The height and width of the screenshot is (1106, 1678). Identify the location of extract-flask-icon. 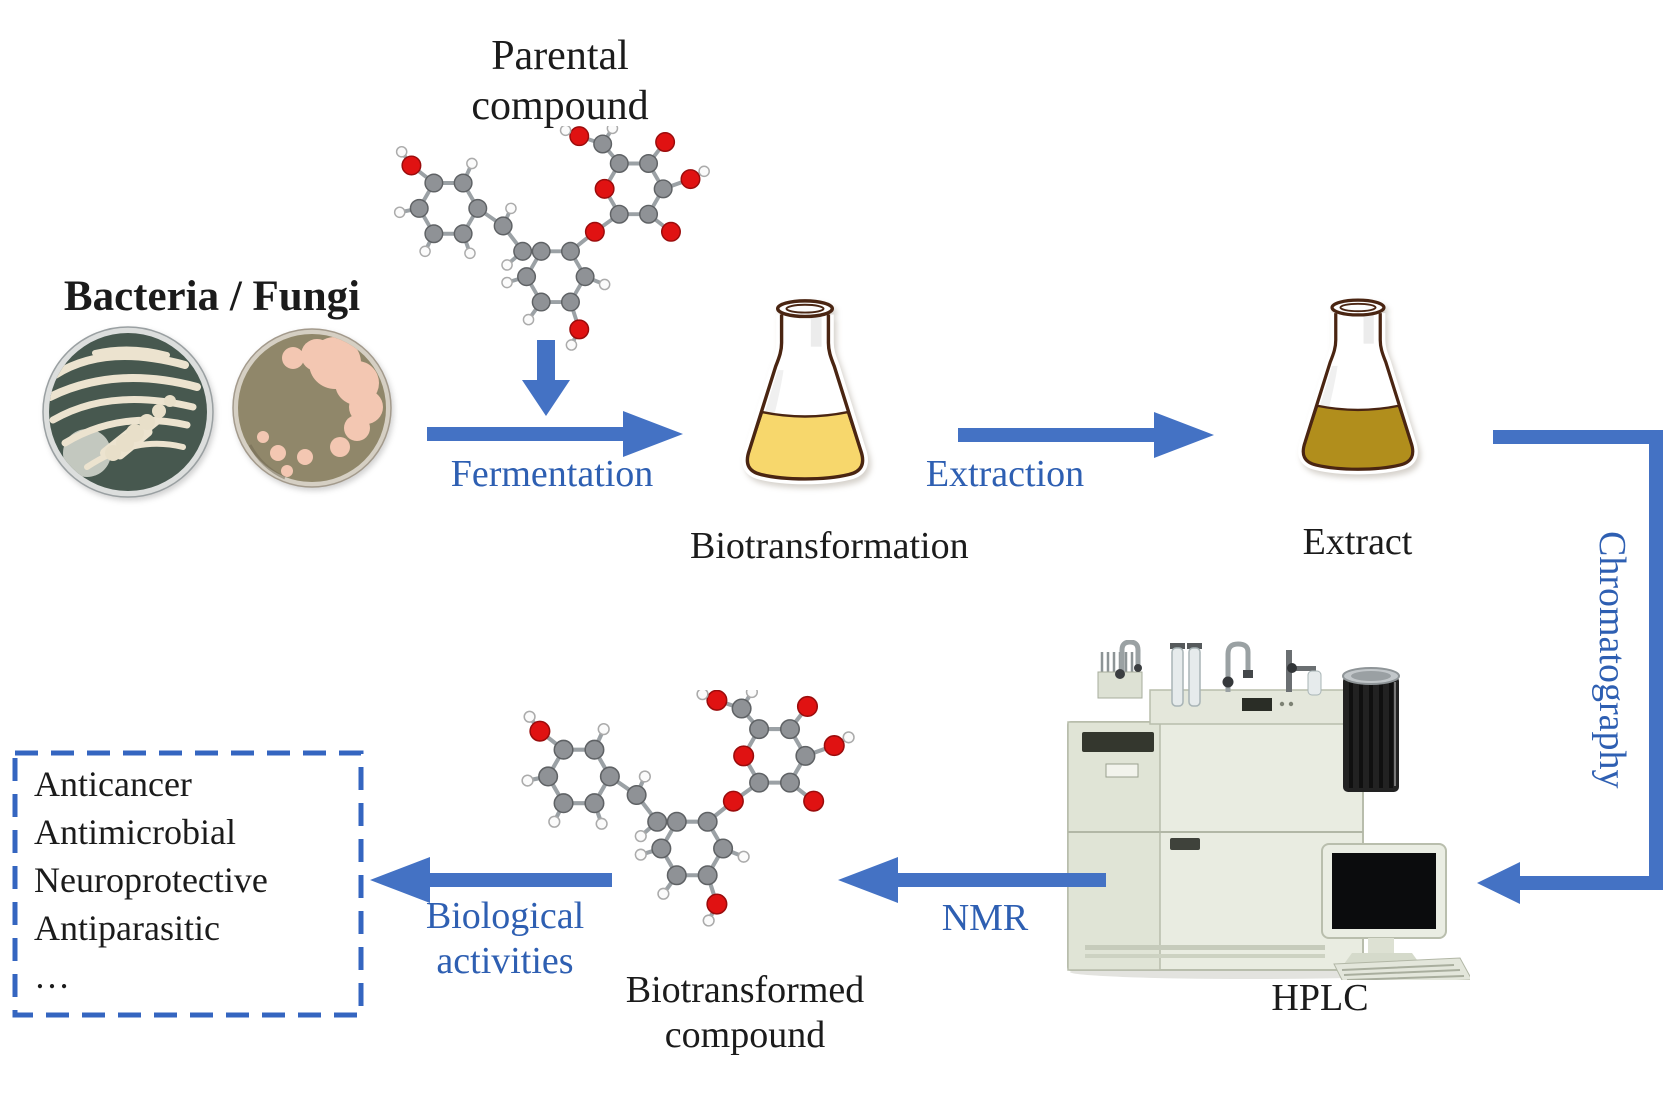
(1358, 390).